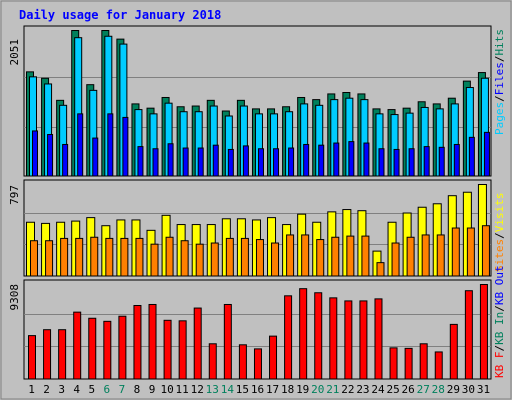  I want to click on x-tick-label: 7, so click(122, 389).